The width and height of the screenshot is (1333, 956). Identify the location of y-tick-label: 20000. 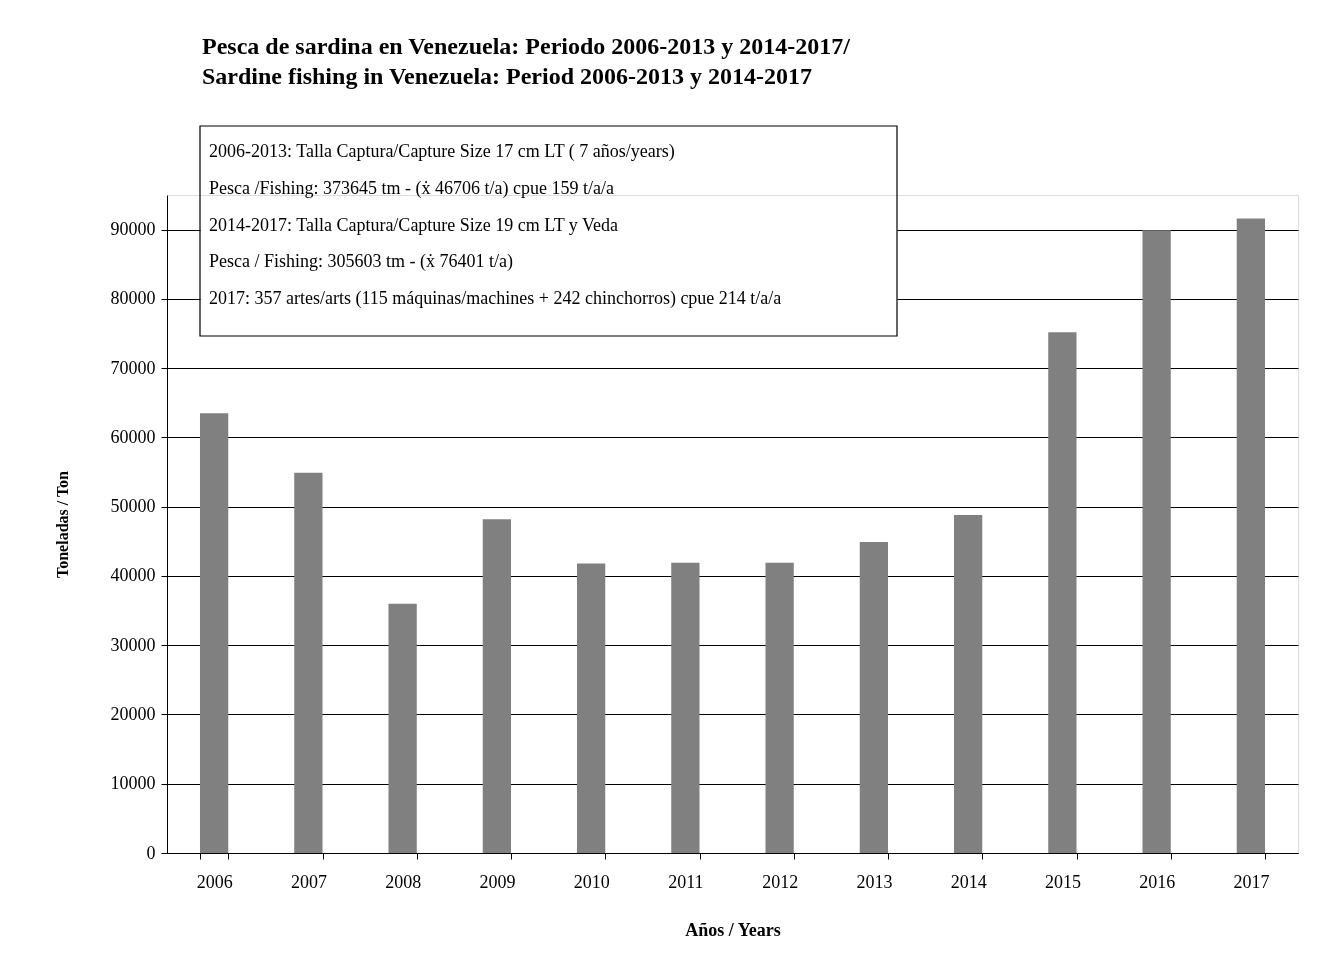
(133, 713).